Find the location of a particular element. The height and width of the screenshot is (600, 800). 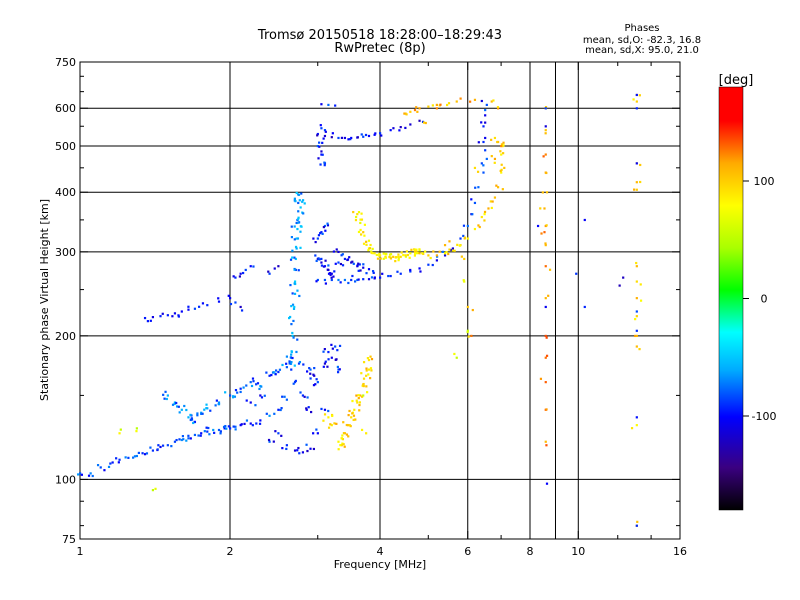

x-tick-label: 16 is located at coordinates (680, 551).